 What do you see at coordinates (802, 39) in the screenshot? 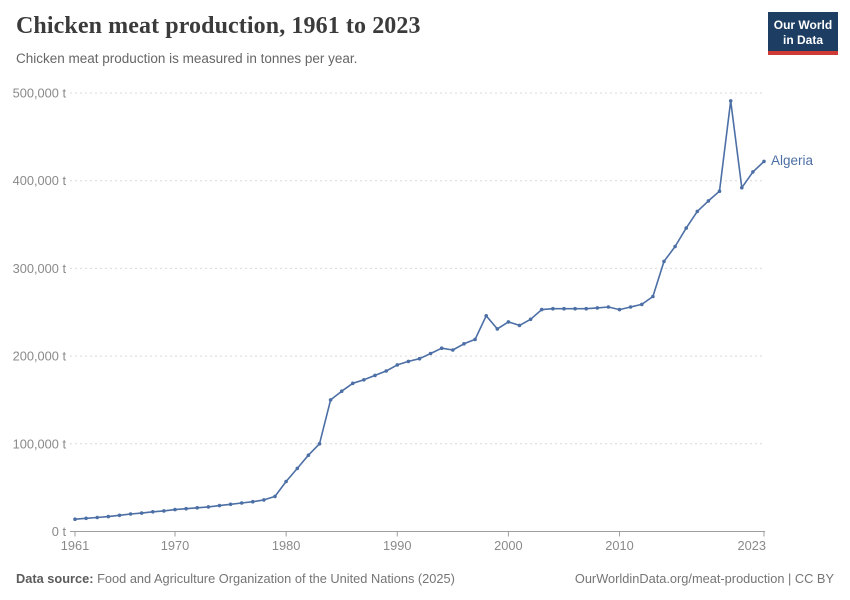
I see `owid-logo-line2: in Data` at bounding box center [802, 39].